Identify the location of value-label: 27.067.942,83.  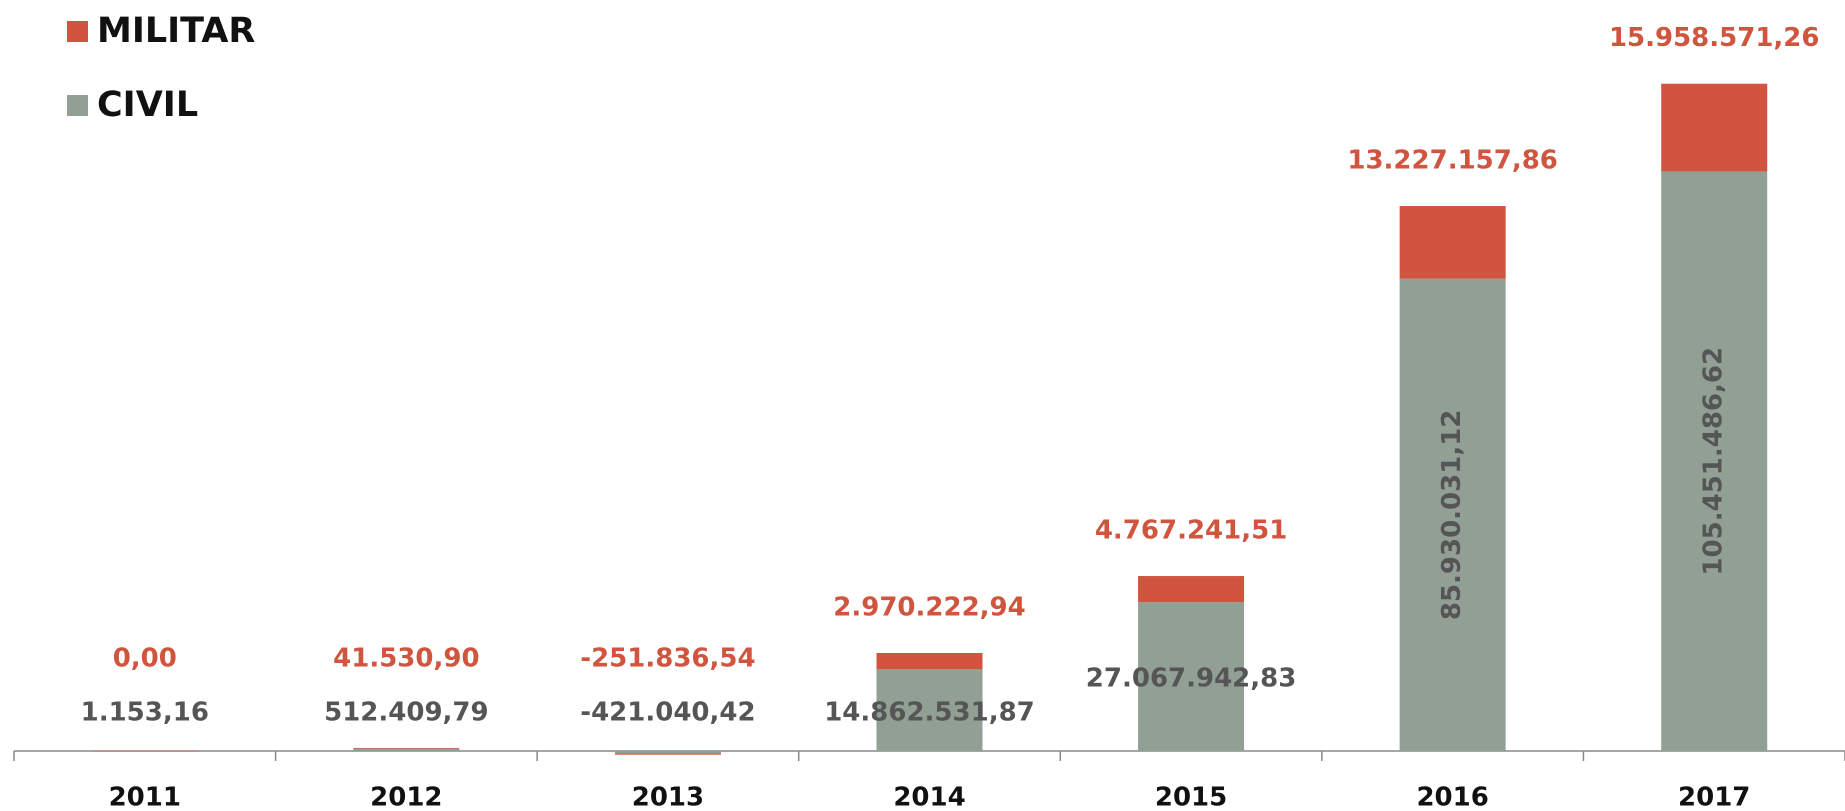
(1191, 679).